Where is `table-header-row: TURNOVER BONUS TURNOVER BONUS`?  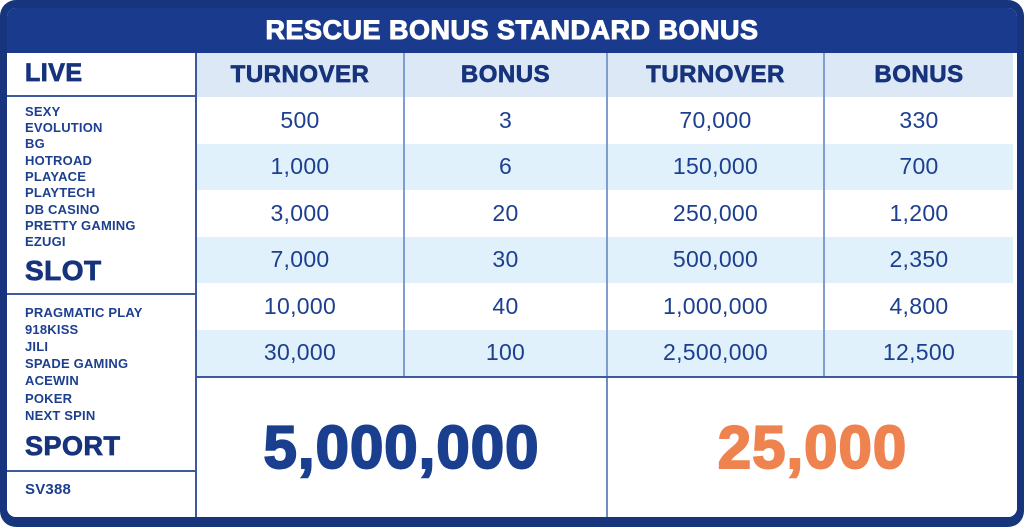
table-header-row: TURNOVER BONUS TURNOVER BONUS is located at coordinates (607, 75).